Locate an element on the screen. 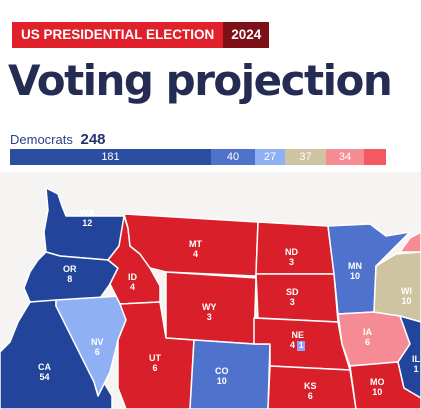  state-il is located at coordinates (409, 357).